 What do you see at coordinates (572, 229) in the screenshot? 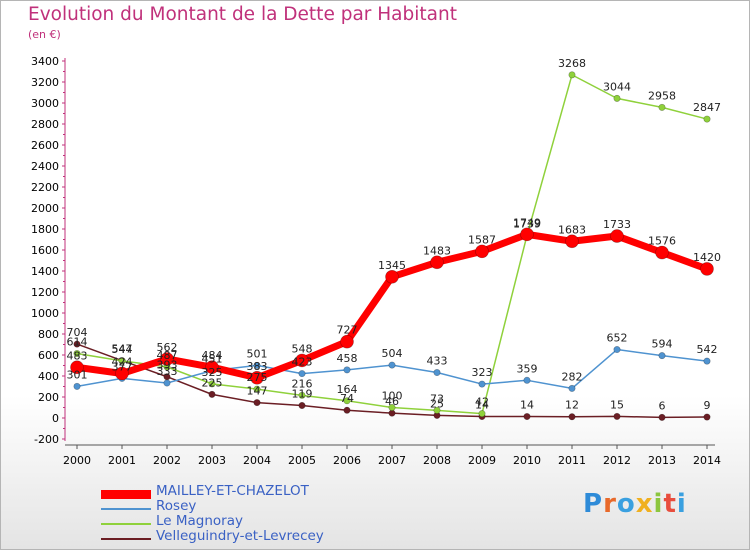
I see `data-label: 1683` at bounding box center [572, 229].